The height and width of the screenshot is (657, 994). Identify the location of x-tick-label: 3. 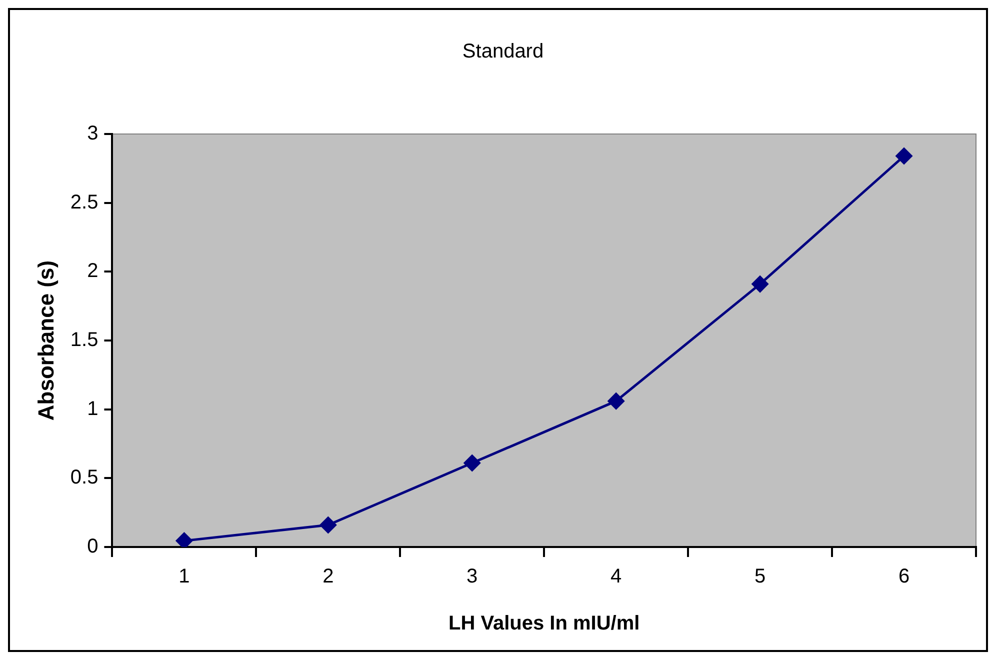
(472, 577).